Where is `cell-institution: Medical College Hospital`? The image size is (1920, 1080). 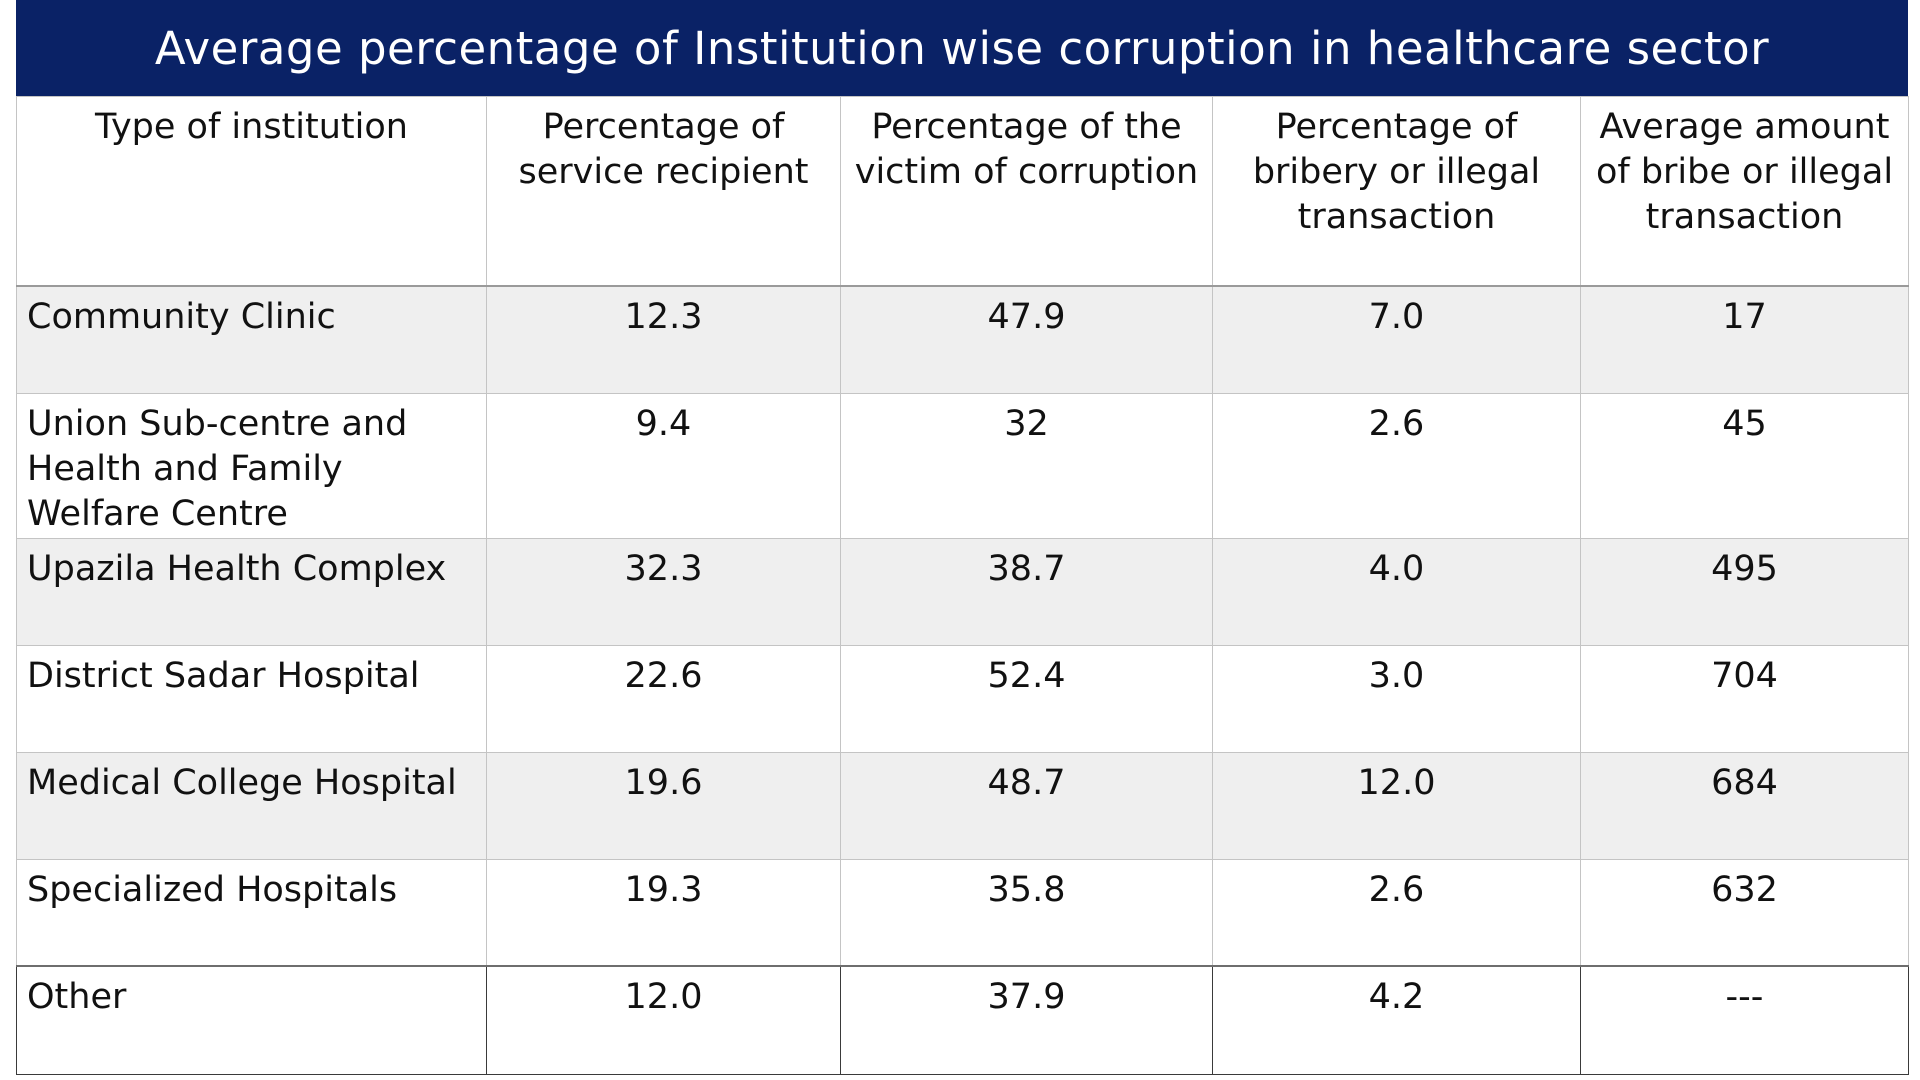 cell-institution: Medical College Hospital is located at coordinates (251, 805).